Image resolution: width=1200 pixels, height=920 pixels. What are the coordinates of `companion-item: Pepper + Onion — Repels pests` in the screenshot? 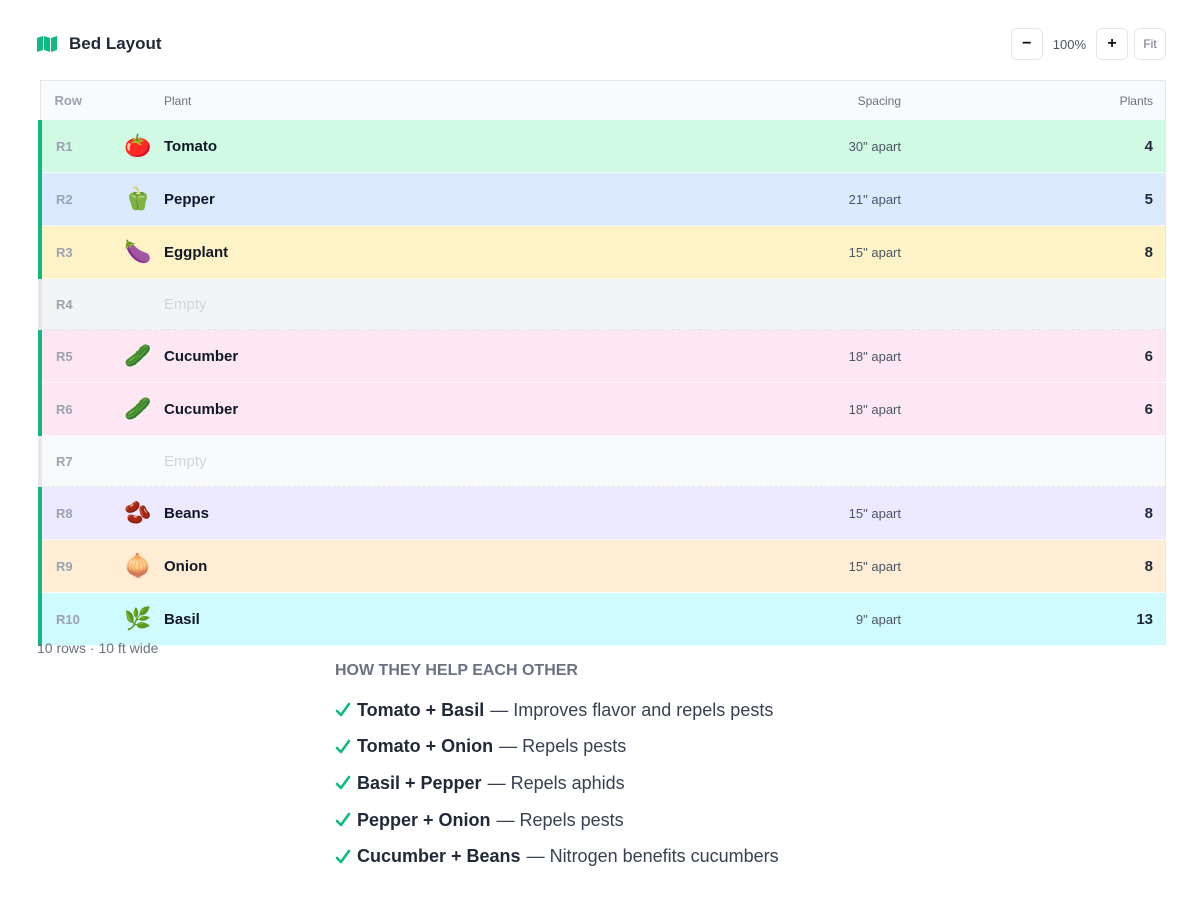 It's located at (557, 820).